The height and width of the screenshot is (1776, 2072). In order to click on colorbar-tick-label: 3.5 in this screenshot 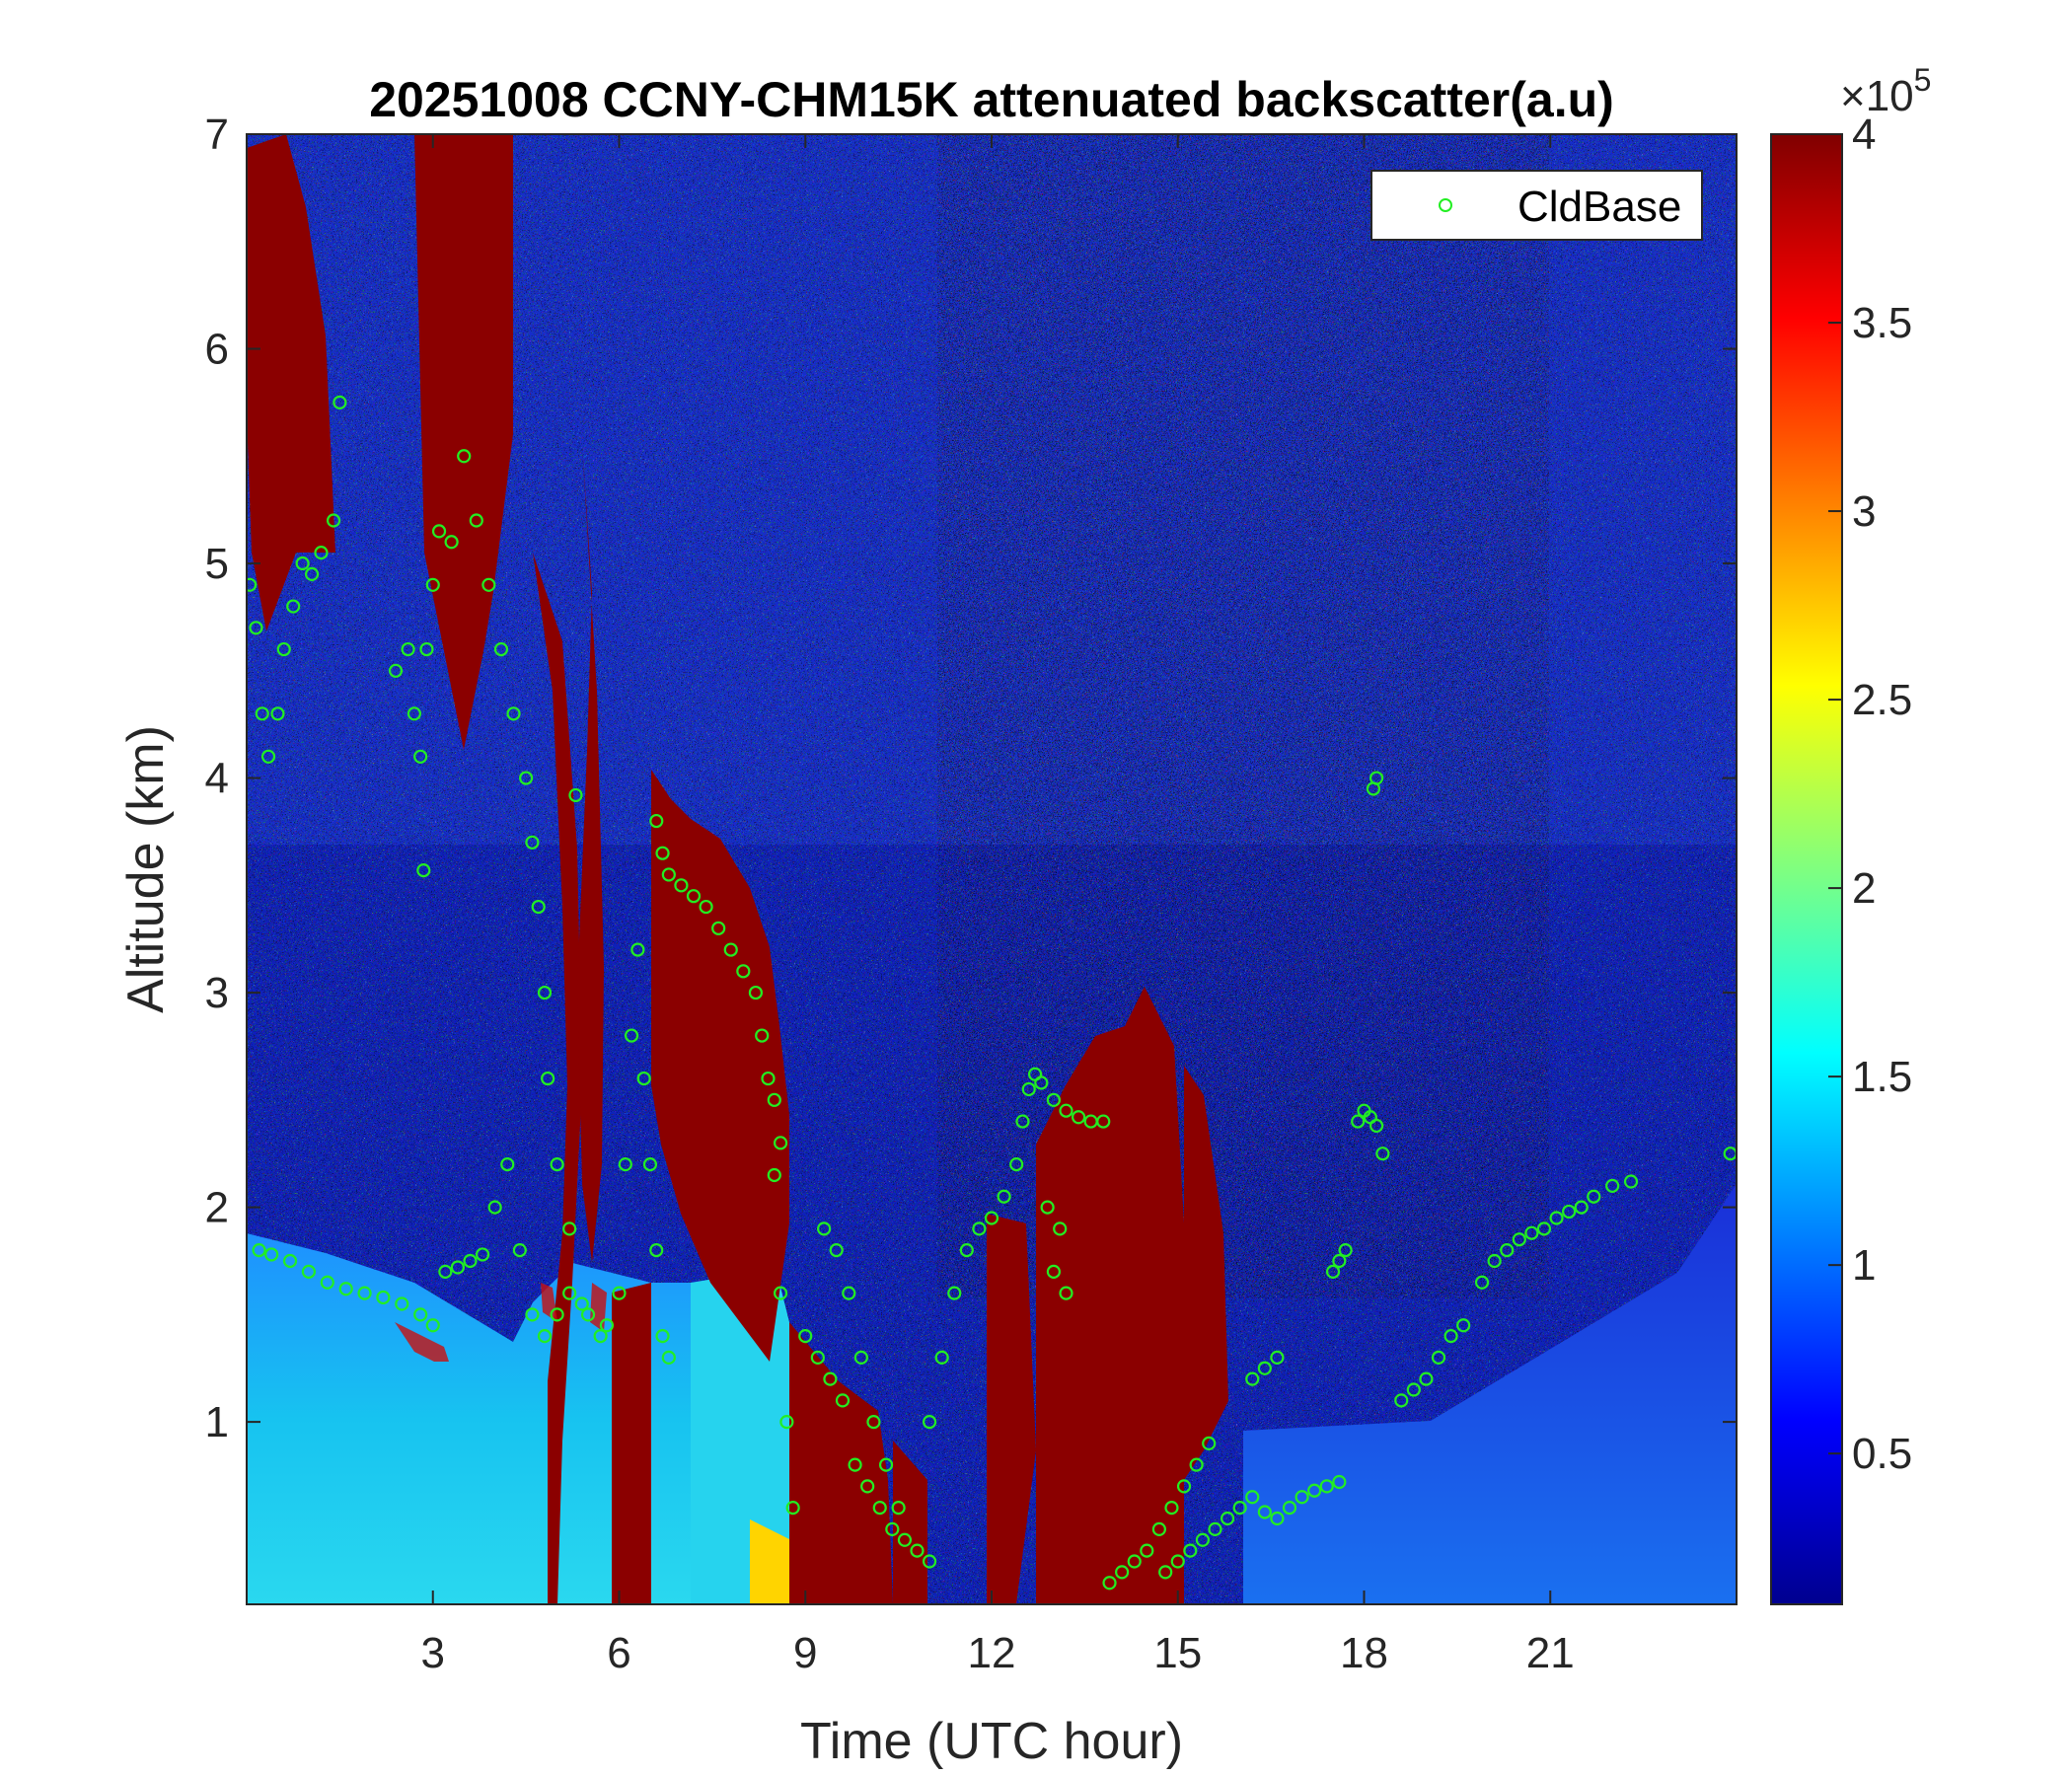, I will do `click(1882, 323)`.